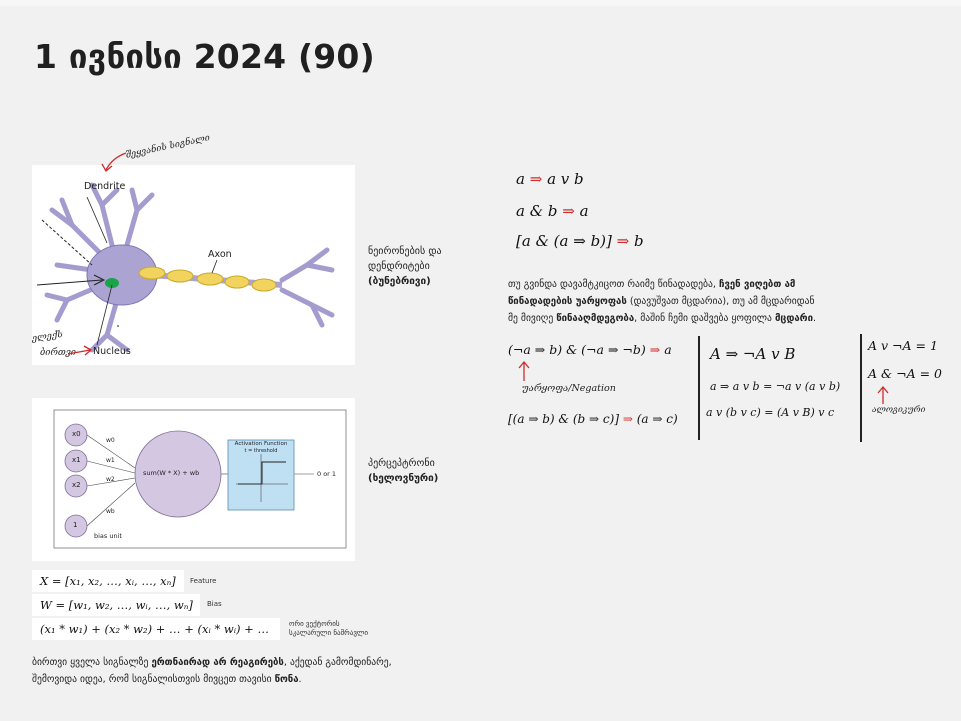  Describe the element at coordinates (214, 604) in the screenshot. I see `formula-weights-note: Bias` at that location.